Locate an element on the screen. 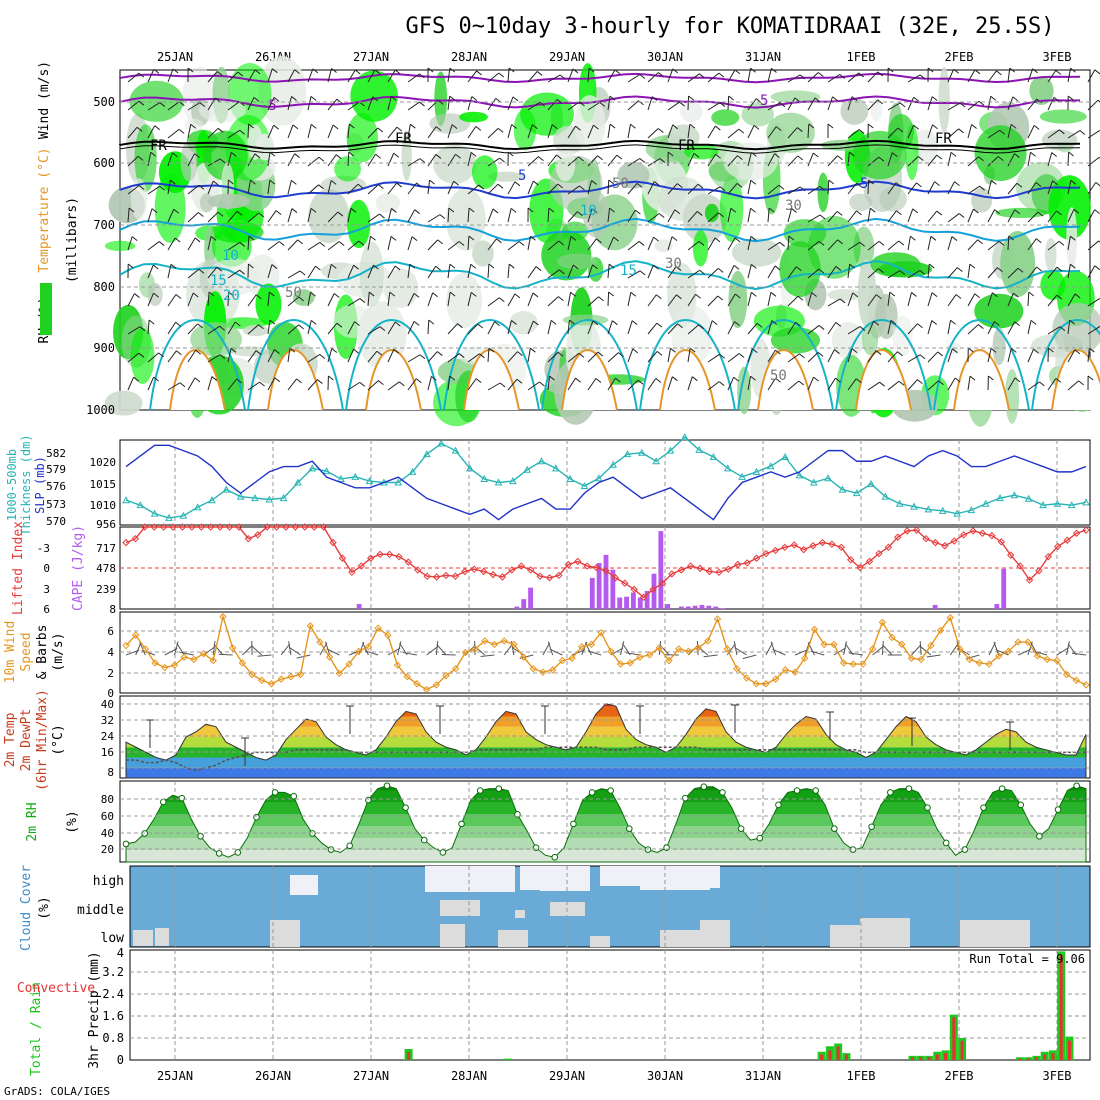 This screenshot has width=1100, height=1100. rh-shade-blob is located at coordinates (725, 117).